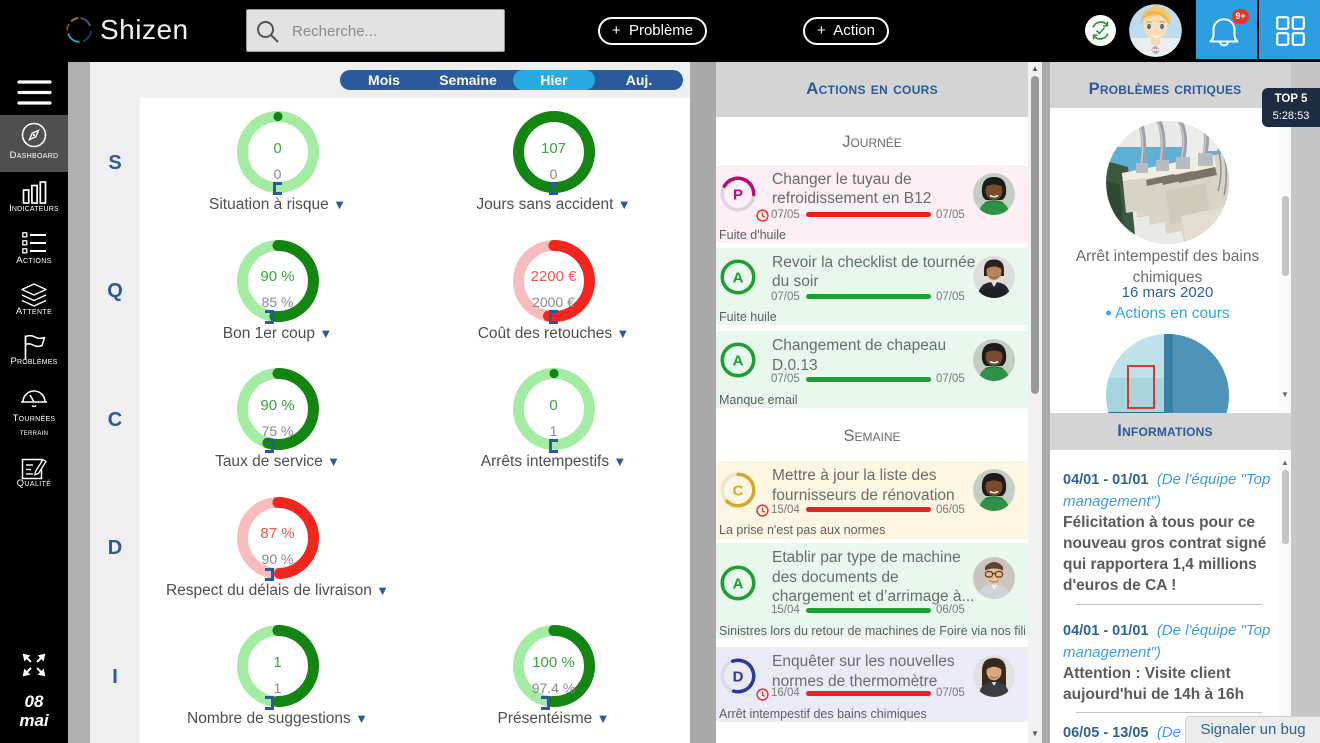 This screenshot has height=743, width=1320. Describe the element at coordinates (737, 677) in the screenshot. I see `svg-text: D` at that location.